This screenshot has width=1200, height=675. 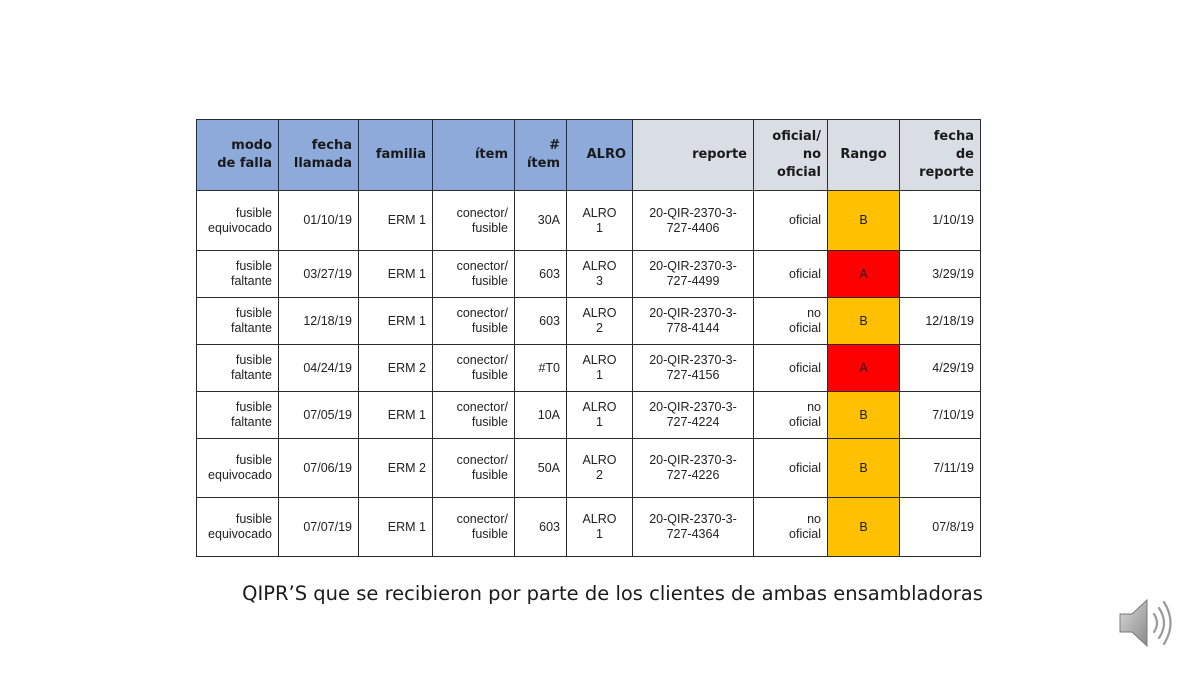 What do you see at coordinates (318, 321) in the screenshot?
I see `cell-fecha-llamada: 12/18/19` at bounding box center [318, 321].